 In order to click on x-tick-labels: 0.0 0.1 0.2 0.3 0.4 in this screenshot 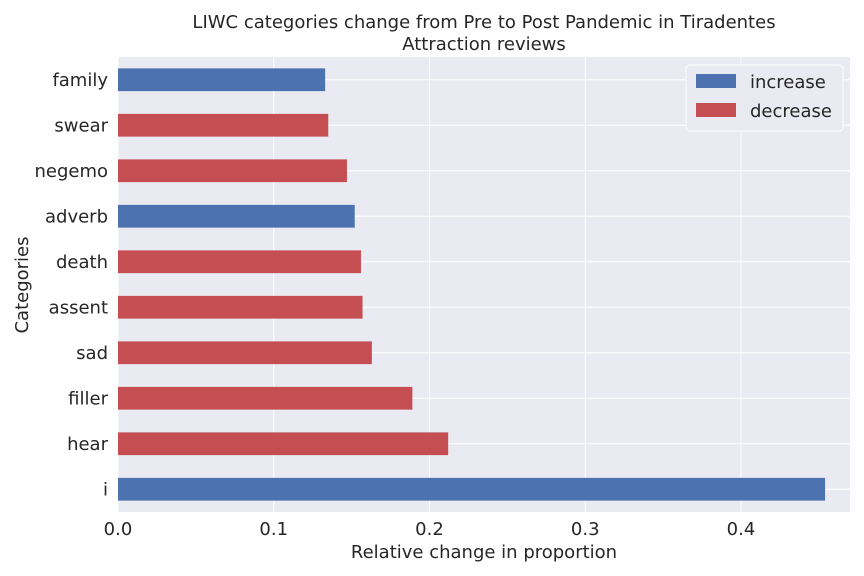, I will do `click(430, 529)`.